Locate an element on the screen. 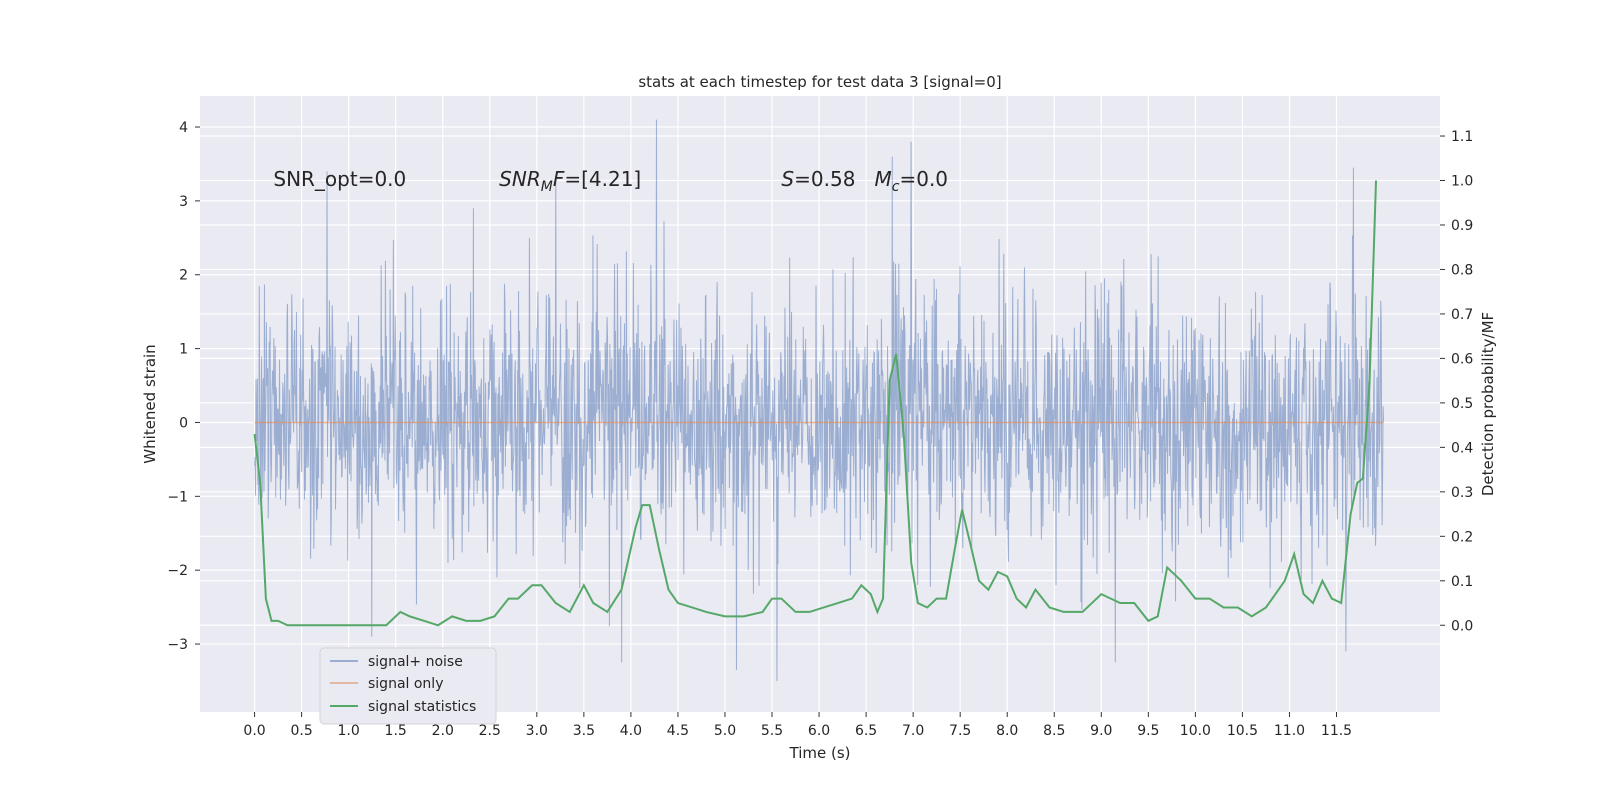 The image size is (1600, 800). x-tick-label: 1.0 is located at coordinates (349, 731).